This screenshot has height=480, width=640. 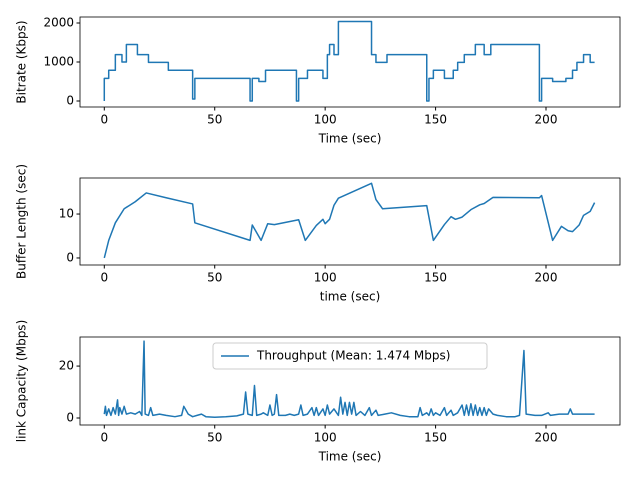 What do you see at coordinates (350, 297) in the screenshot?
I see `x-axis-label: time (sec)` at bounding box center [350, 297].